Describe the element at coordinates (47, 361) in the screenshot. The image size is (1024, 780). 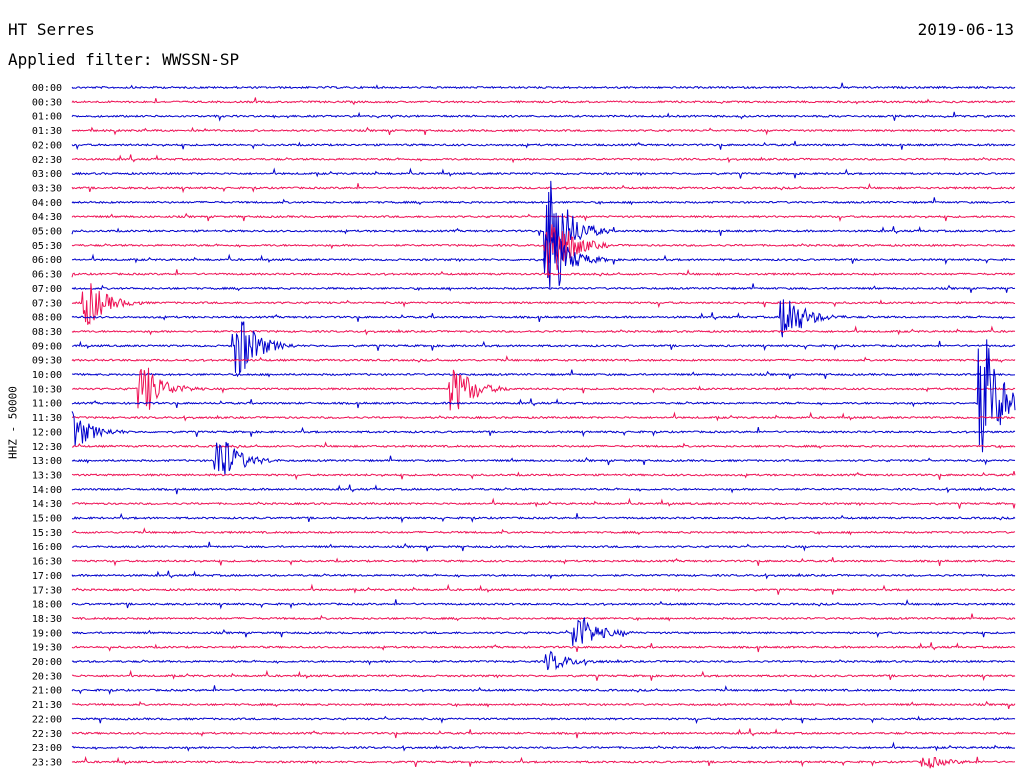
I see `row-time-label: 09:30` at that location.